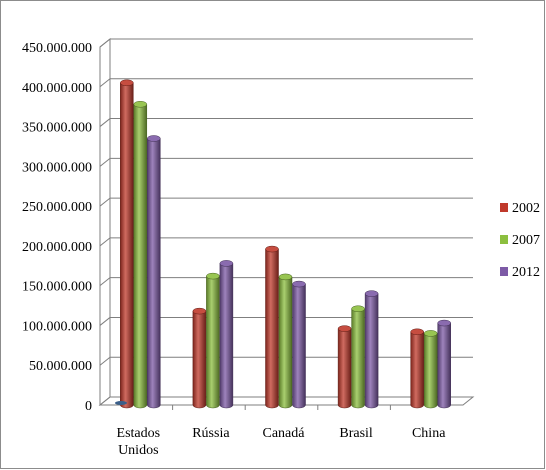 The width and height of the screenshot is (546, 470). What do you see at coordinates (121, 403) in the screenshot?
I see `zero-marker` at bounding box center [121, 403].